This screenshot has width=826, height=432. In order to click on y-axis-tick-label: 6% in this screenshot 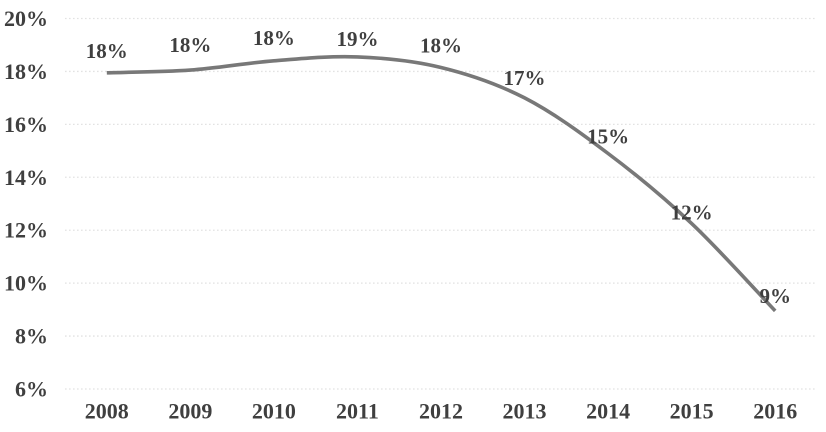, I will do `click(31, 389)`.